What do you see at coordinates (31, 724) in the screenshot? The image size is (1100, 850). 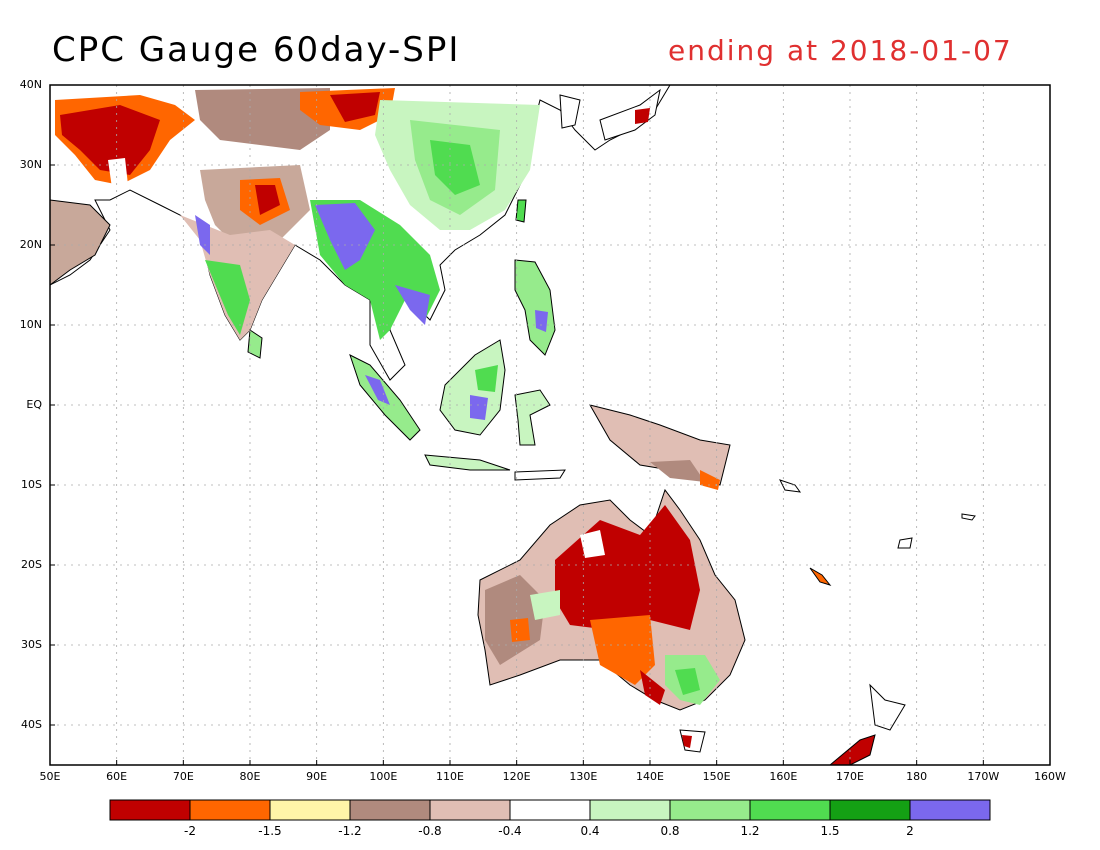 I see `lat-label: 40S` at bounding box center [31, 724].